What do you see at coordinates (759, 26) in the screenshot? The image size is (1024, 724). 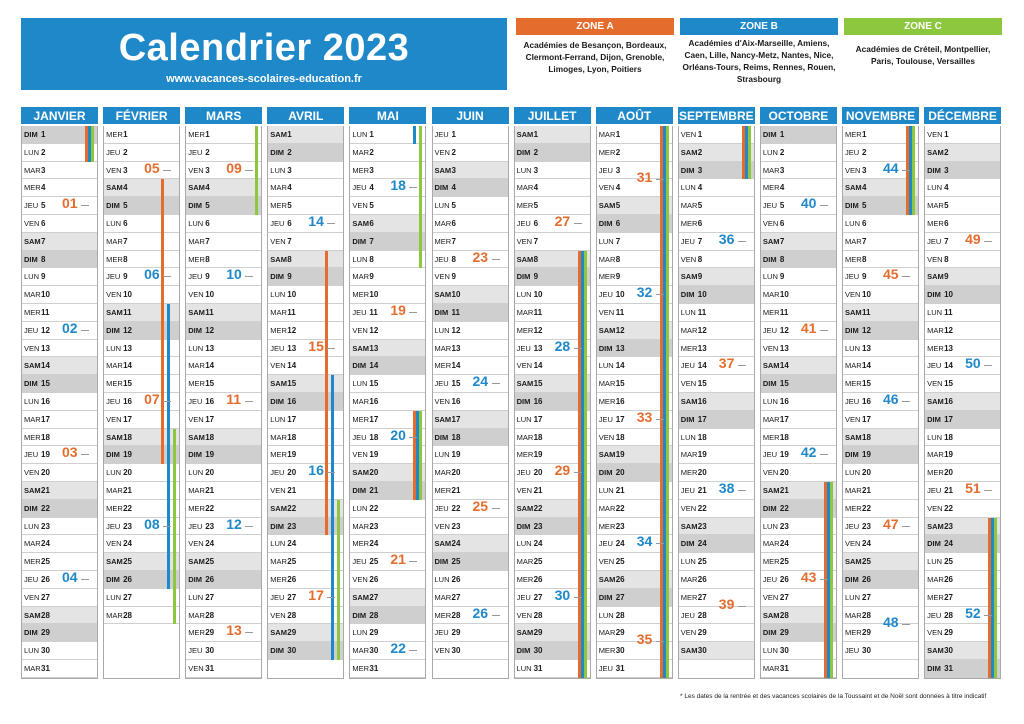 I see `zone-b-label: ZONE B` at bounding box center [759, 26].